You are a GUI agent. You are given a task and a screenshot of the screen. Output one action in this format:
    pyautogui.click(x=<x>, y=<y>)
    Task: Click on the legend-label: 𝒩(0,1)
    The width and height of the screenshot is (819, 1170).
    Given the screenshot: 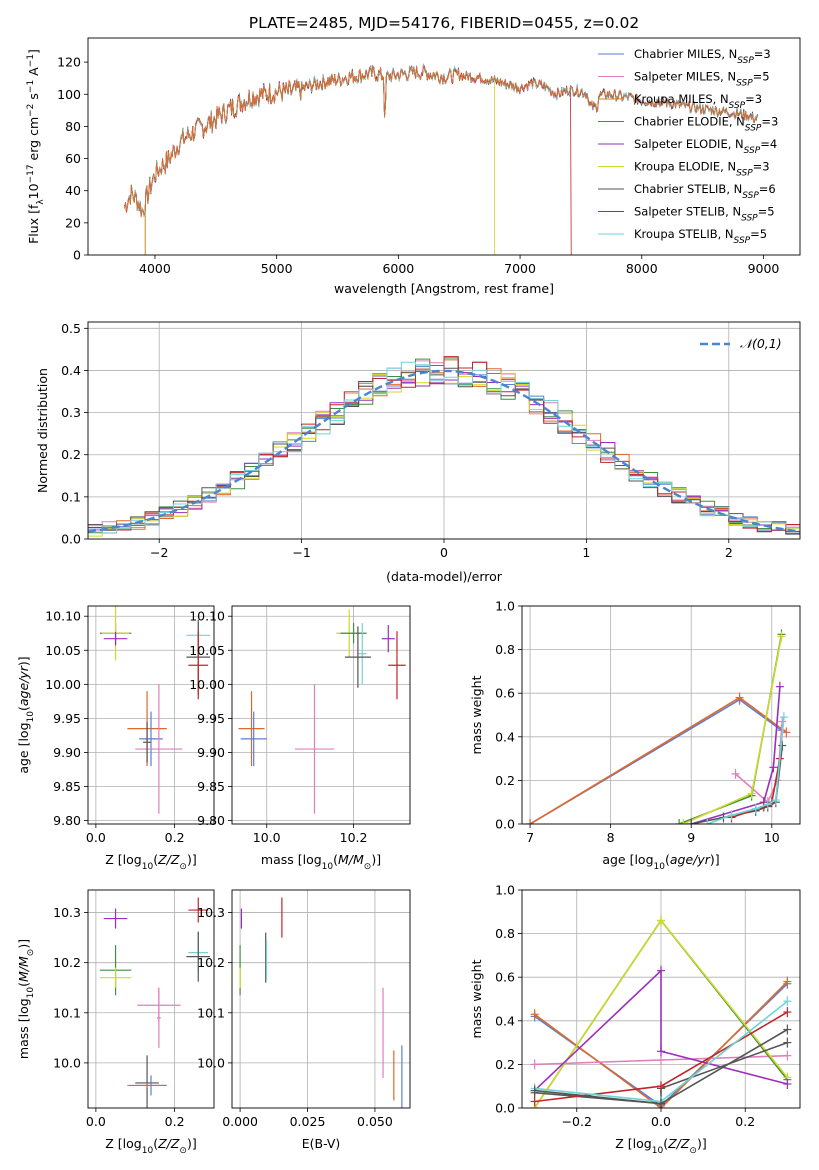 What is the action you would take?
    pyautogui.click(x=761, y=343)
    